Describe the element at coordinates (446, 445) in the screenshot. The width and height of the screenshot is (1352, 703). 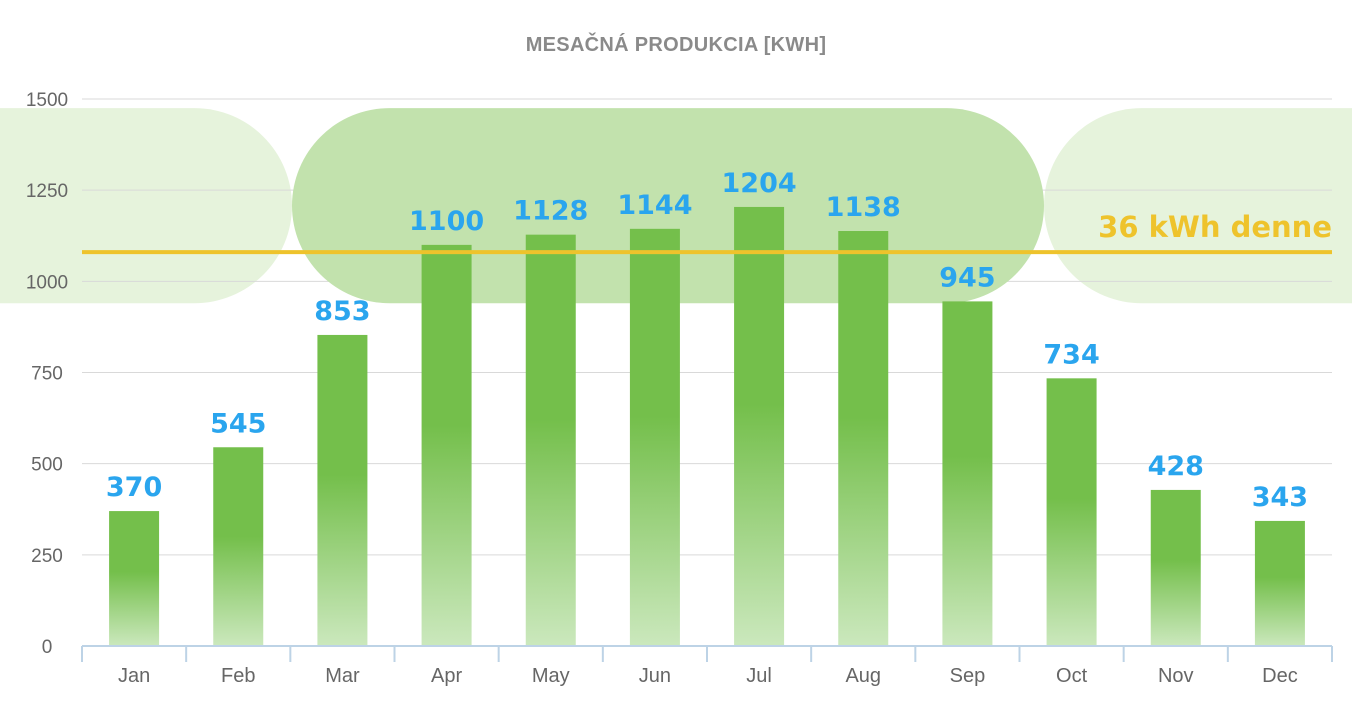
I see `bar-apr` at that location.